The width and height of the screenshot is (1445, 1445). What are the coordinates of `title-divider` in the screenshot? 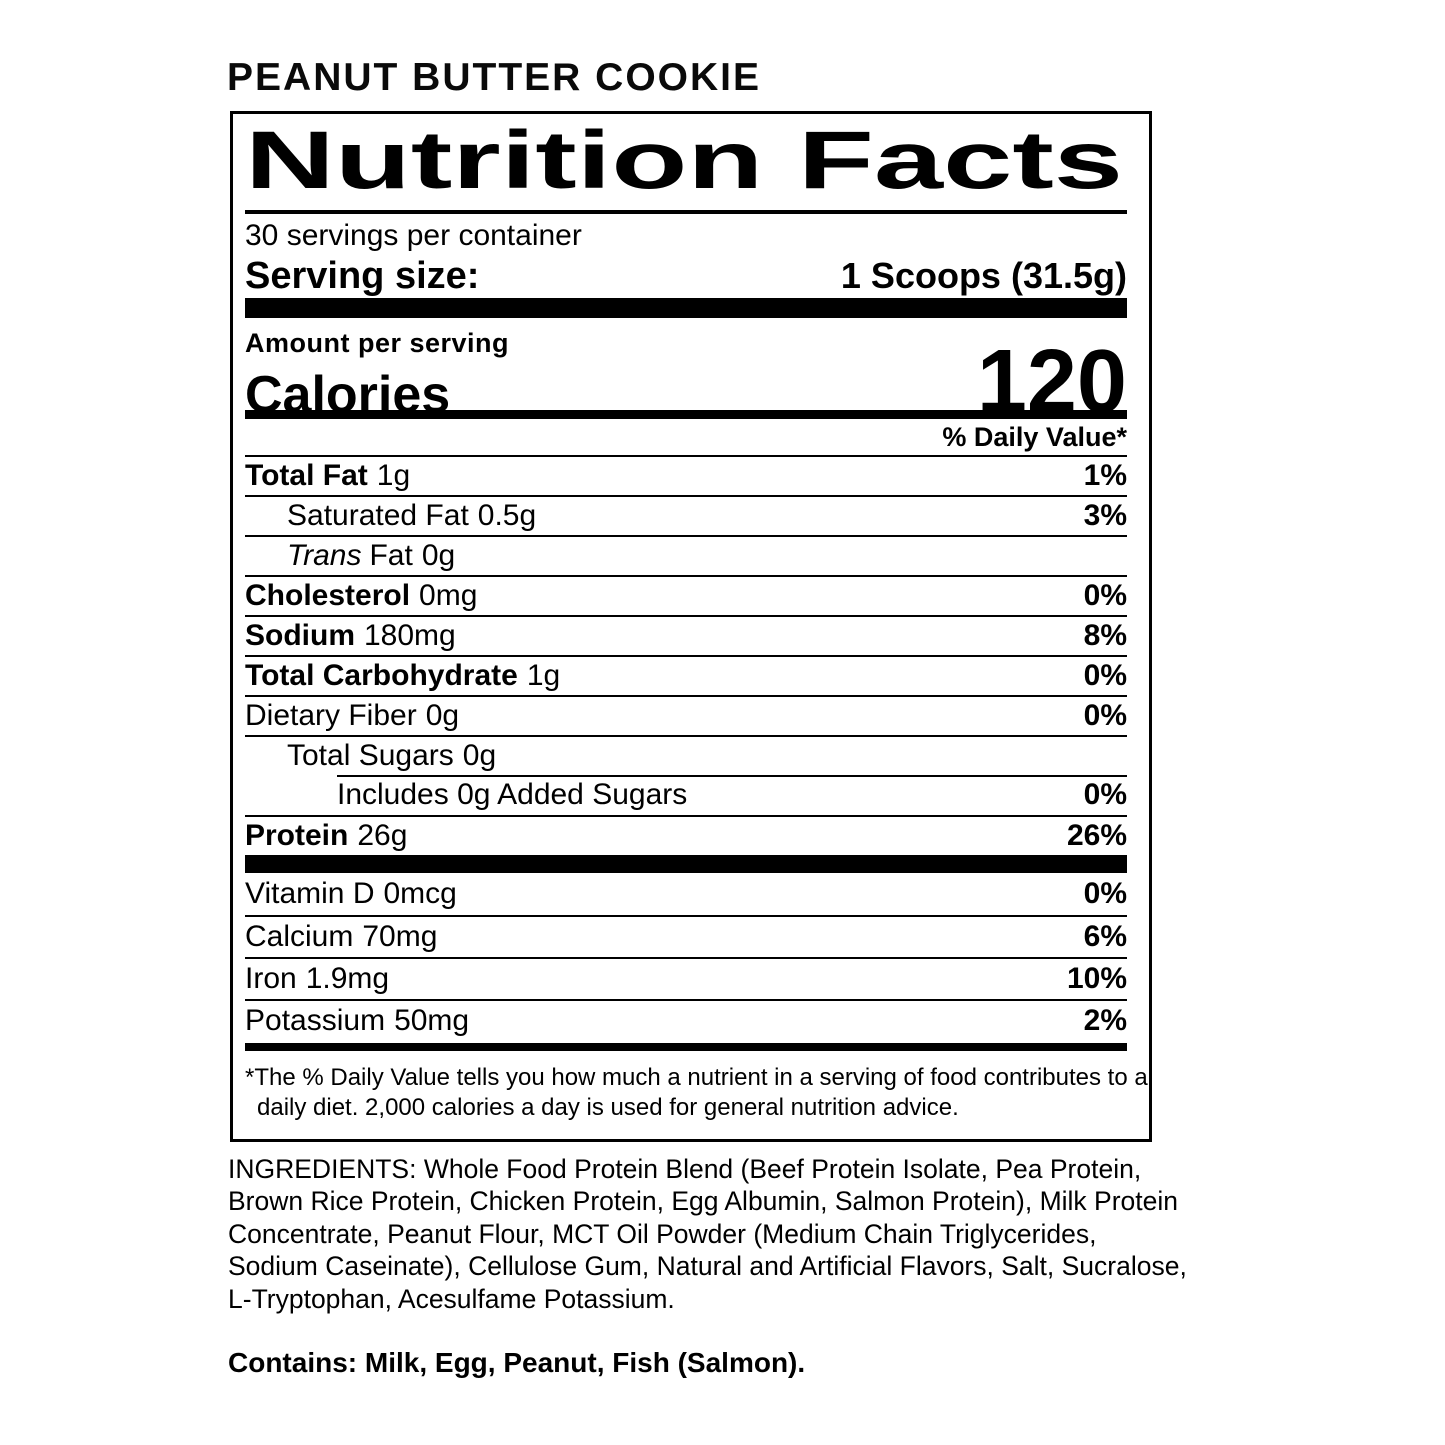 It's located at (686, 212).